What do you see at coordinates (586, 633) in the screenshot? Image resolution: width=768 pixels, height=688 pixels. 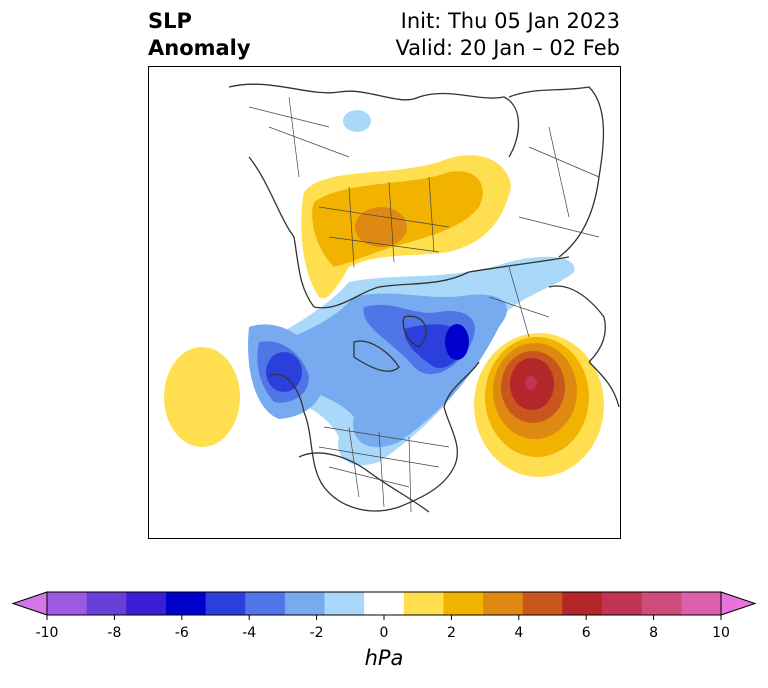 I see `colorbar-tick-label: 6` at bounding box center [586, 633].